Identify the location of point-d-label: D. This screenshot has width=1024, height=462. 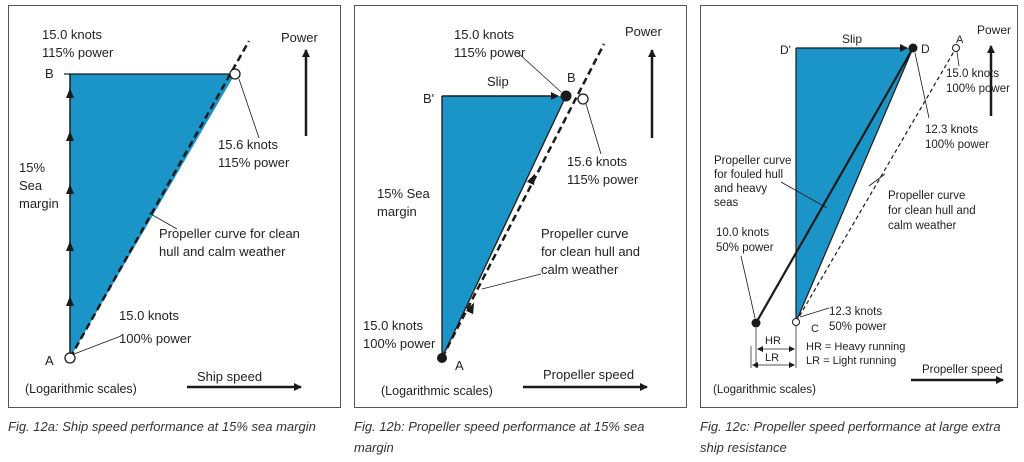
(925, 49).